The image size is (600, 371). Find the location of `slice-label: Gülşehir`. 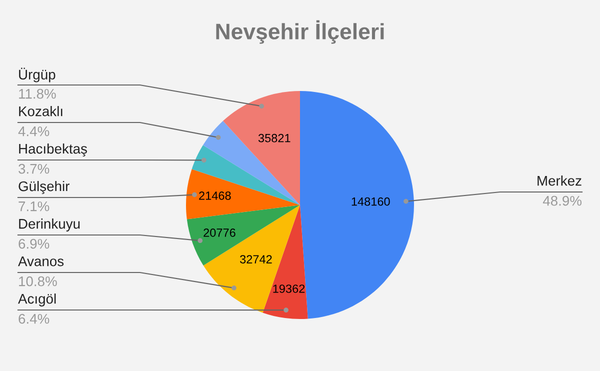

slice-label: Gülşehir is located at coordinates (44, 187).